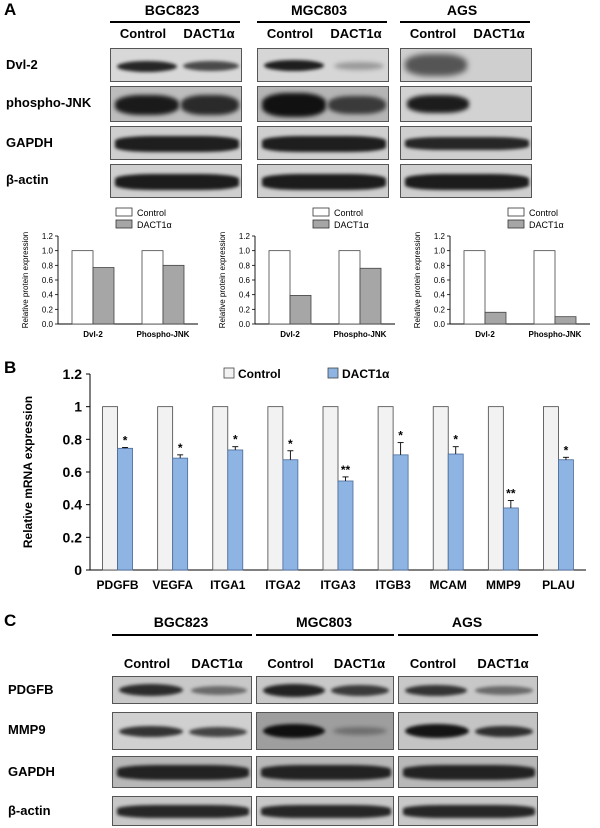 The height and width of the screenshot is (828, 600). I want to click on panel-label-c: C, so click(10, 621).